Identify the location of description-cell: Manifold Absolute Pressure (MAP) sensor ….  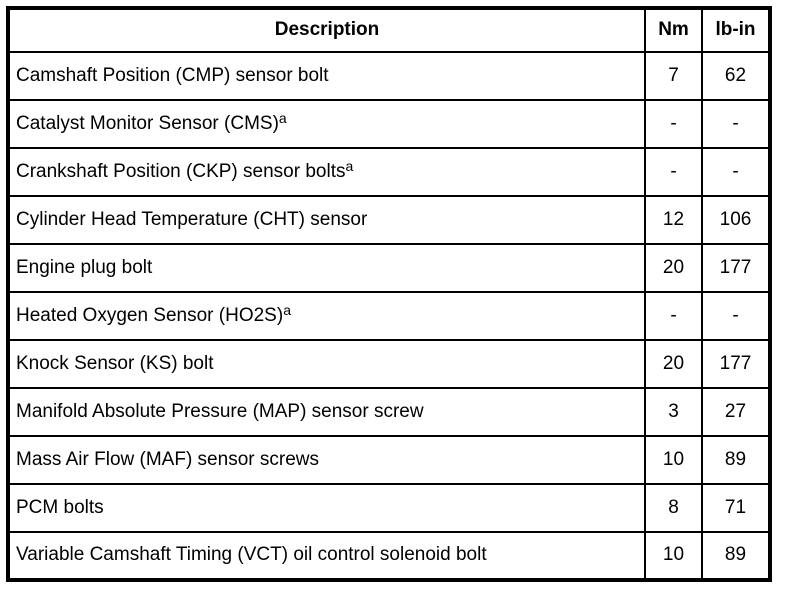
(326, 412).